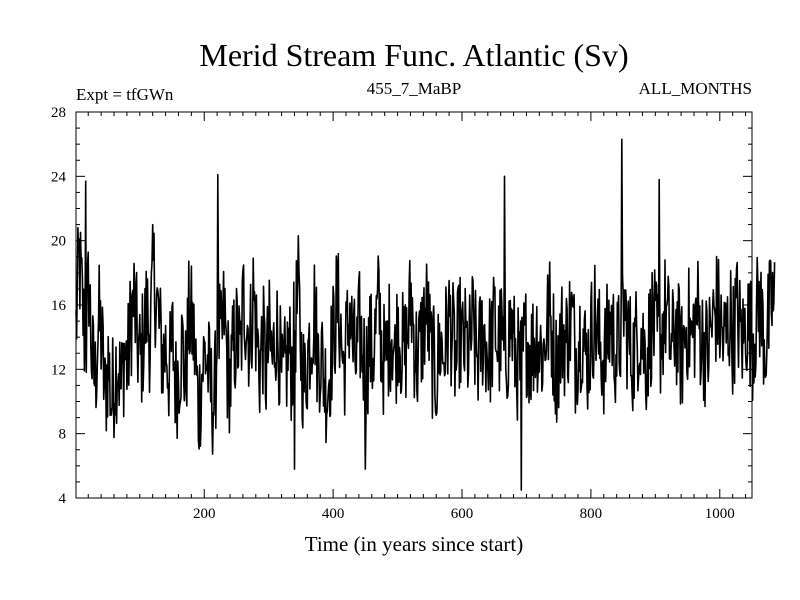 The width and height of the screenshot is (800, 600). I want to click on period-label: 455_7_MaBP, so click(414, 88).